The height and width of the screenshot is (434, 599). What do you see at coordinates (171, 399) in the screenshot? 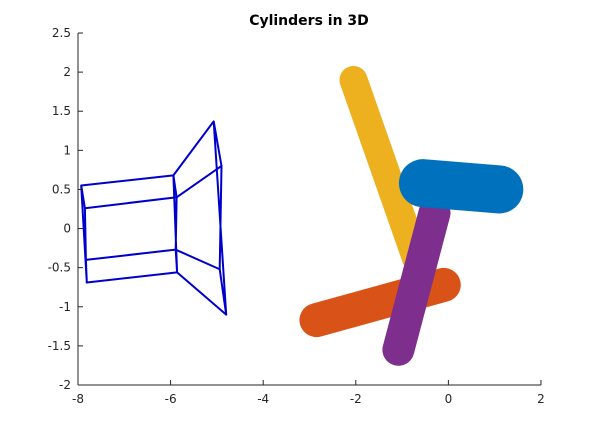
I see `x-tick-label: -6` at bounding box center [171, 399].